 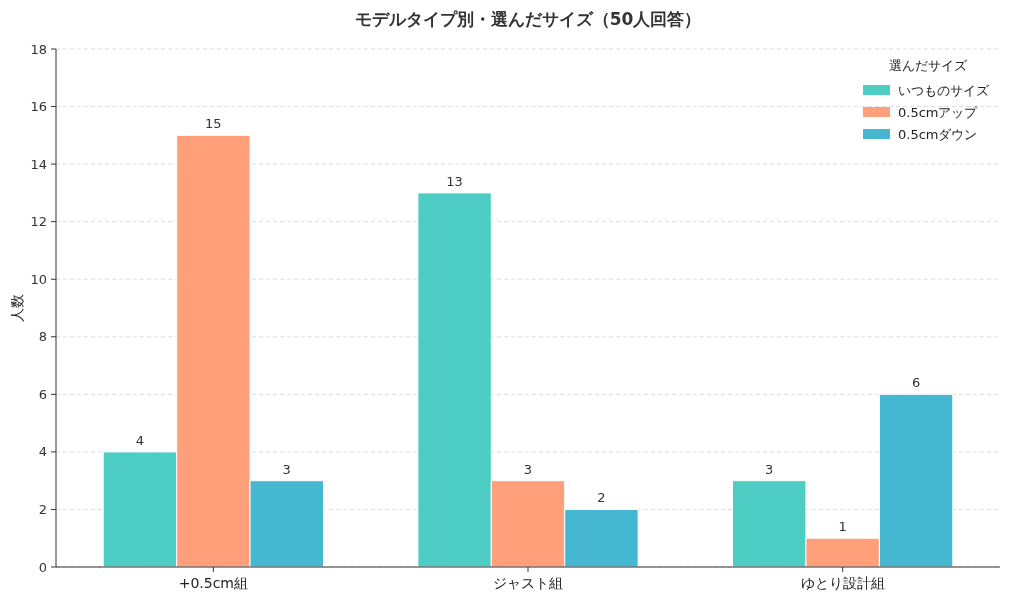 I want to click on x-tick-label: +0.5cm組, so click(x=213, y=583).